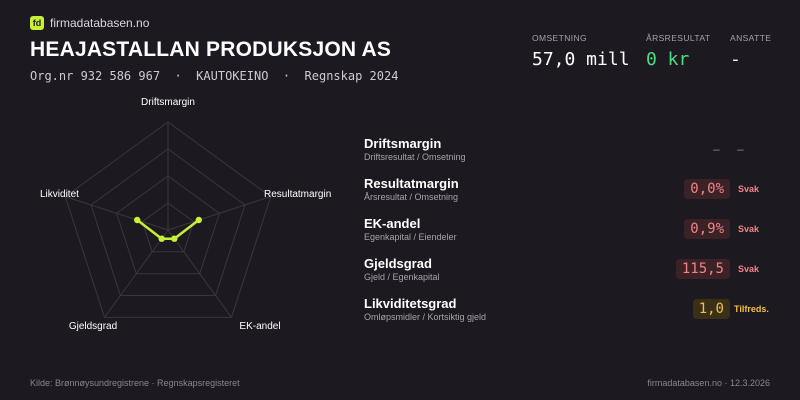 Image resolution: width=800 pixels, height=400 pixels. What do you see at coordinates (392, 223) in the screenshot?
I see `metric-title: EK-andel` at bounding box center [392, 223].